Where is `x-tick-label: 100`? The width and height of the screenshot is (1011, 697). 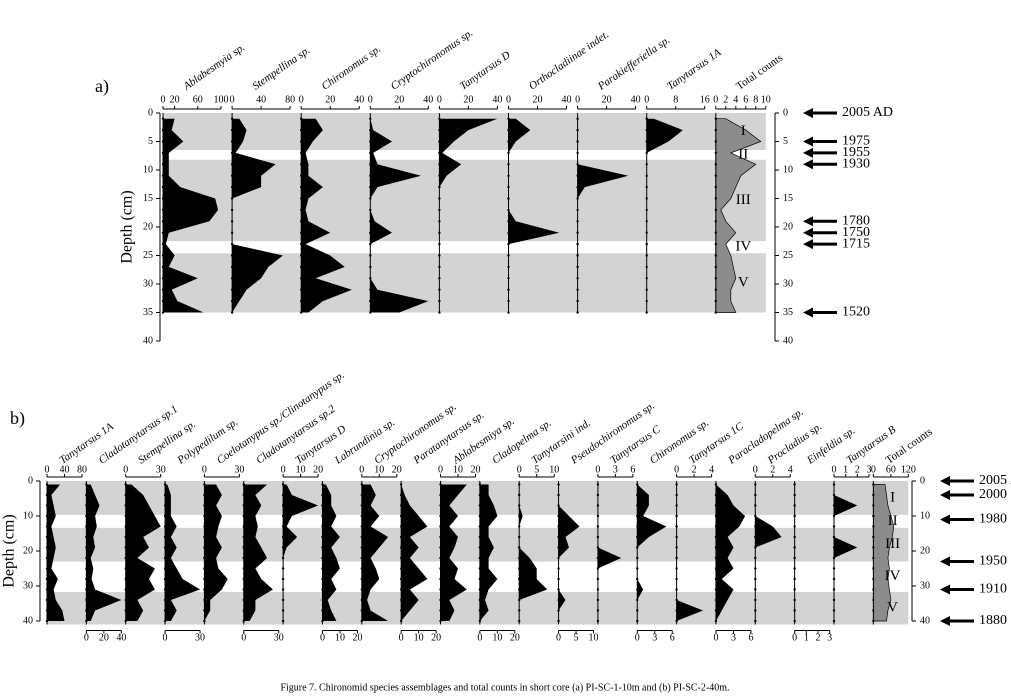 x-tick-label: 100 is located at coordinates (221, 99).